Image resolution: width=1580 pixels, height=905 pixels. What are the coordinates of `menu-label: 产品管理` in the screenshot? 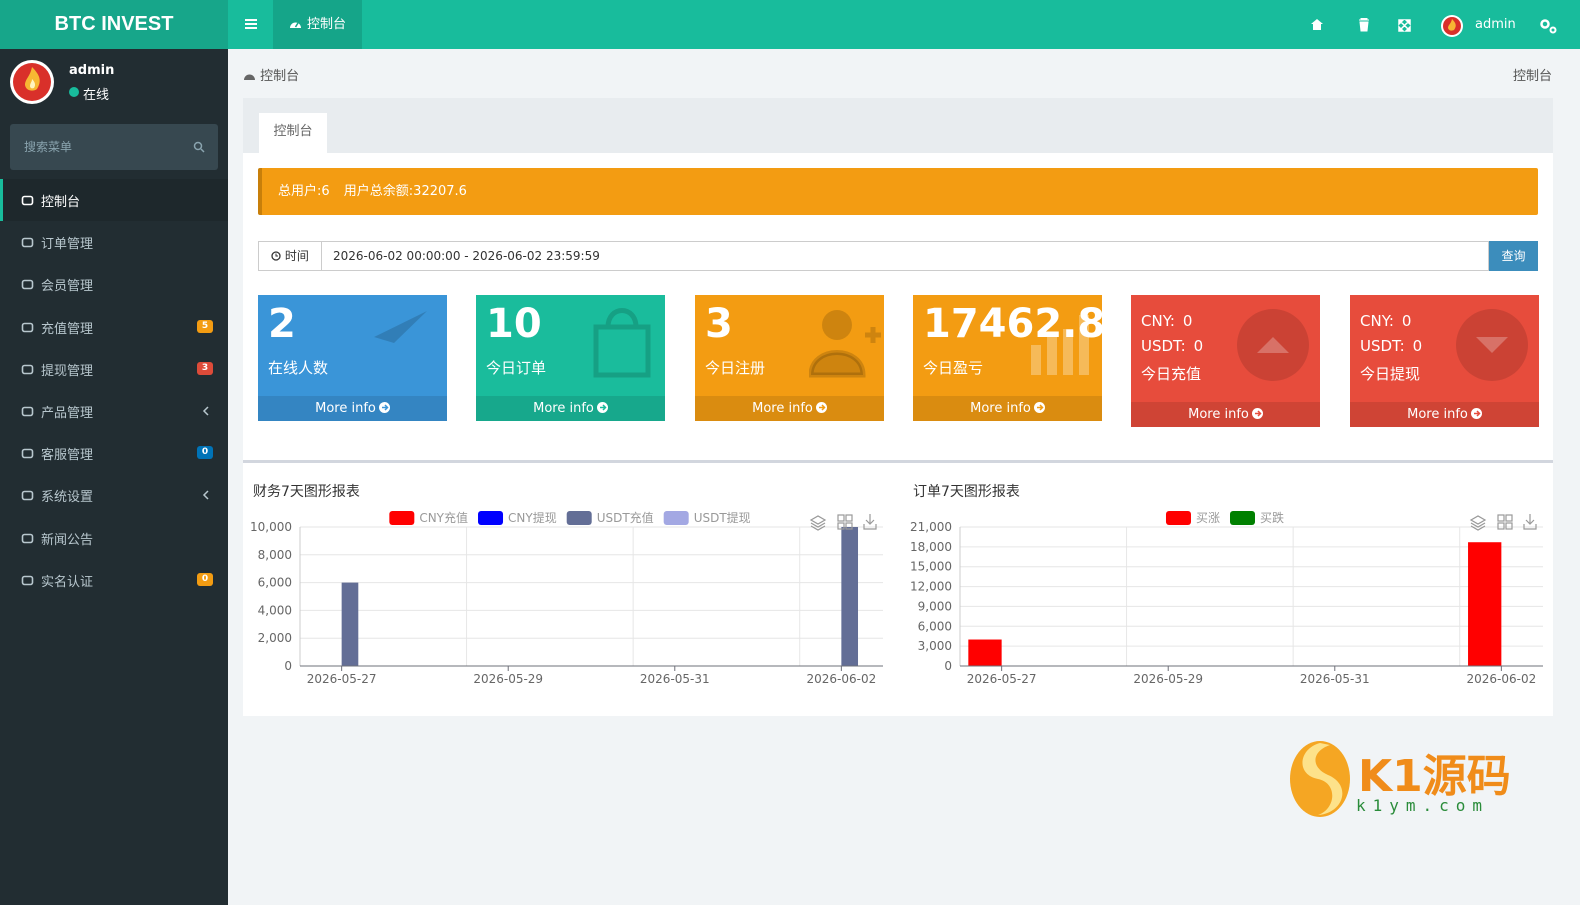 It's located at (67, 413).